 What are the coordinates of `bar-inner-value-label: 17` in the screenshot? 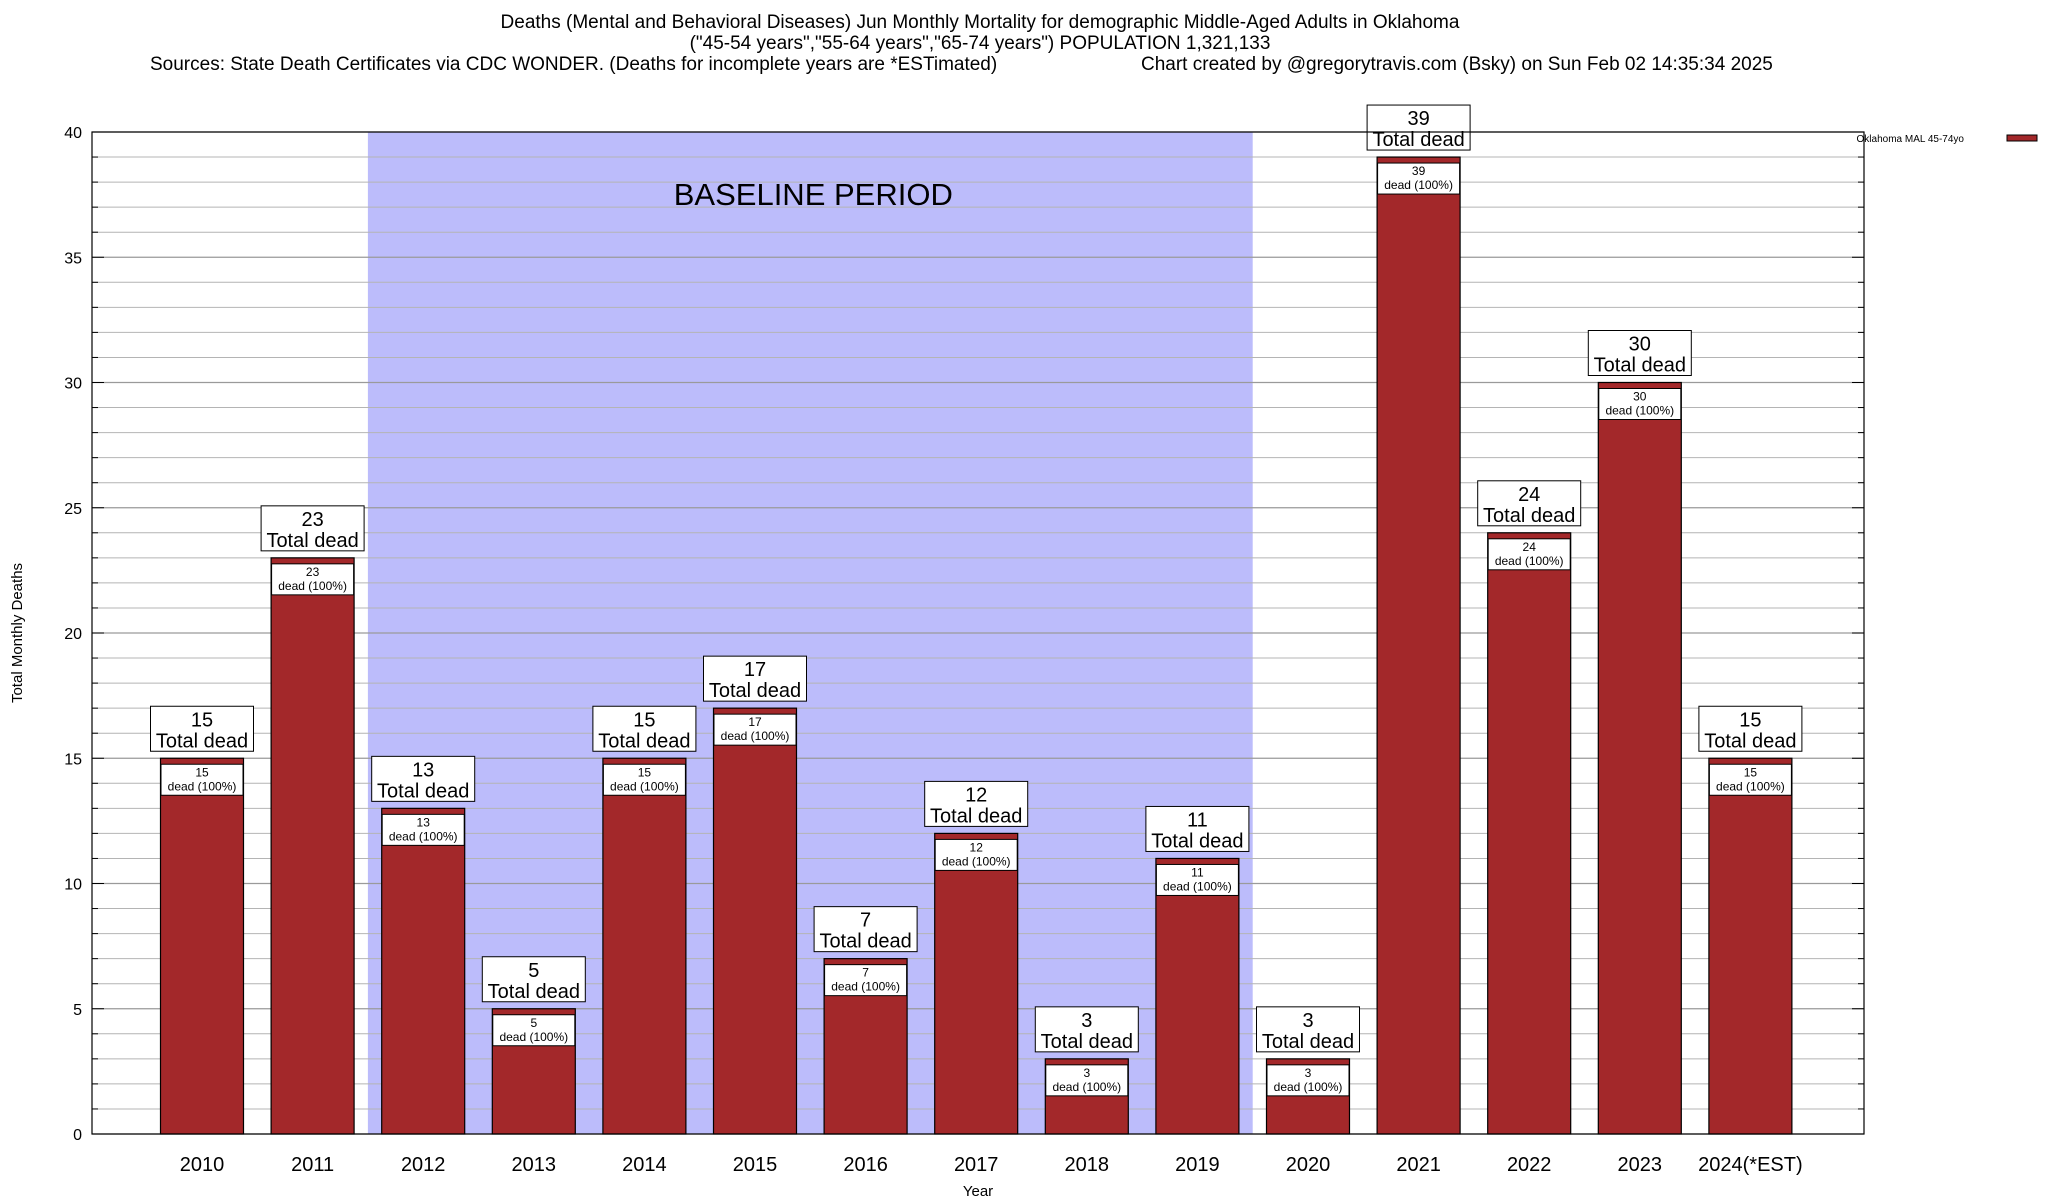 It's located at (755, 722).